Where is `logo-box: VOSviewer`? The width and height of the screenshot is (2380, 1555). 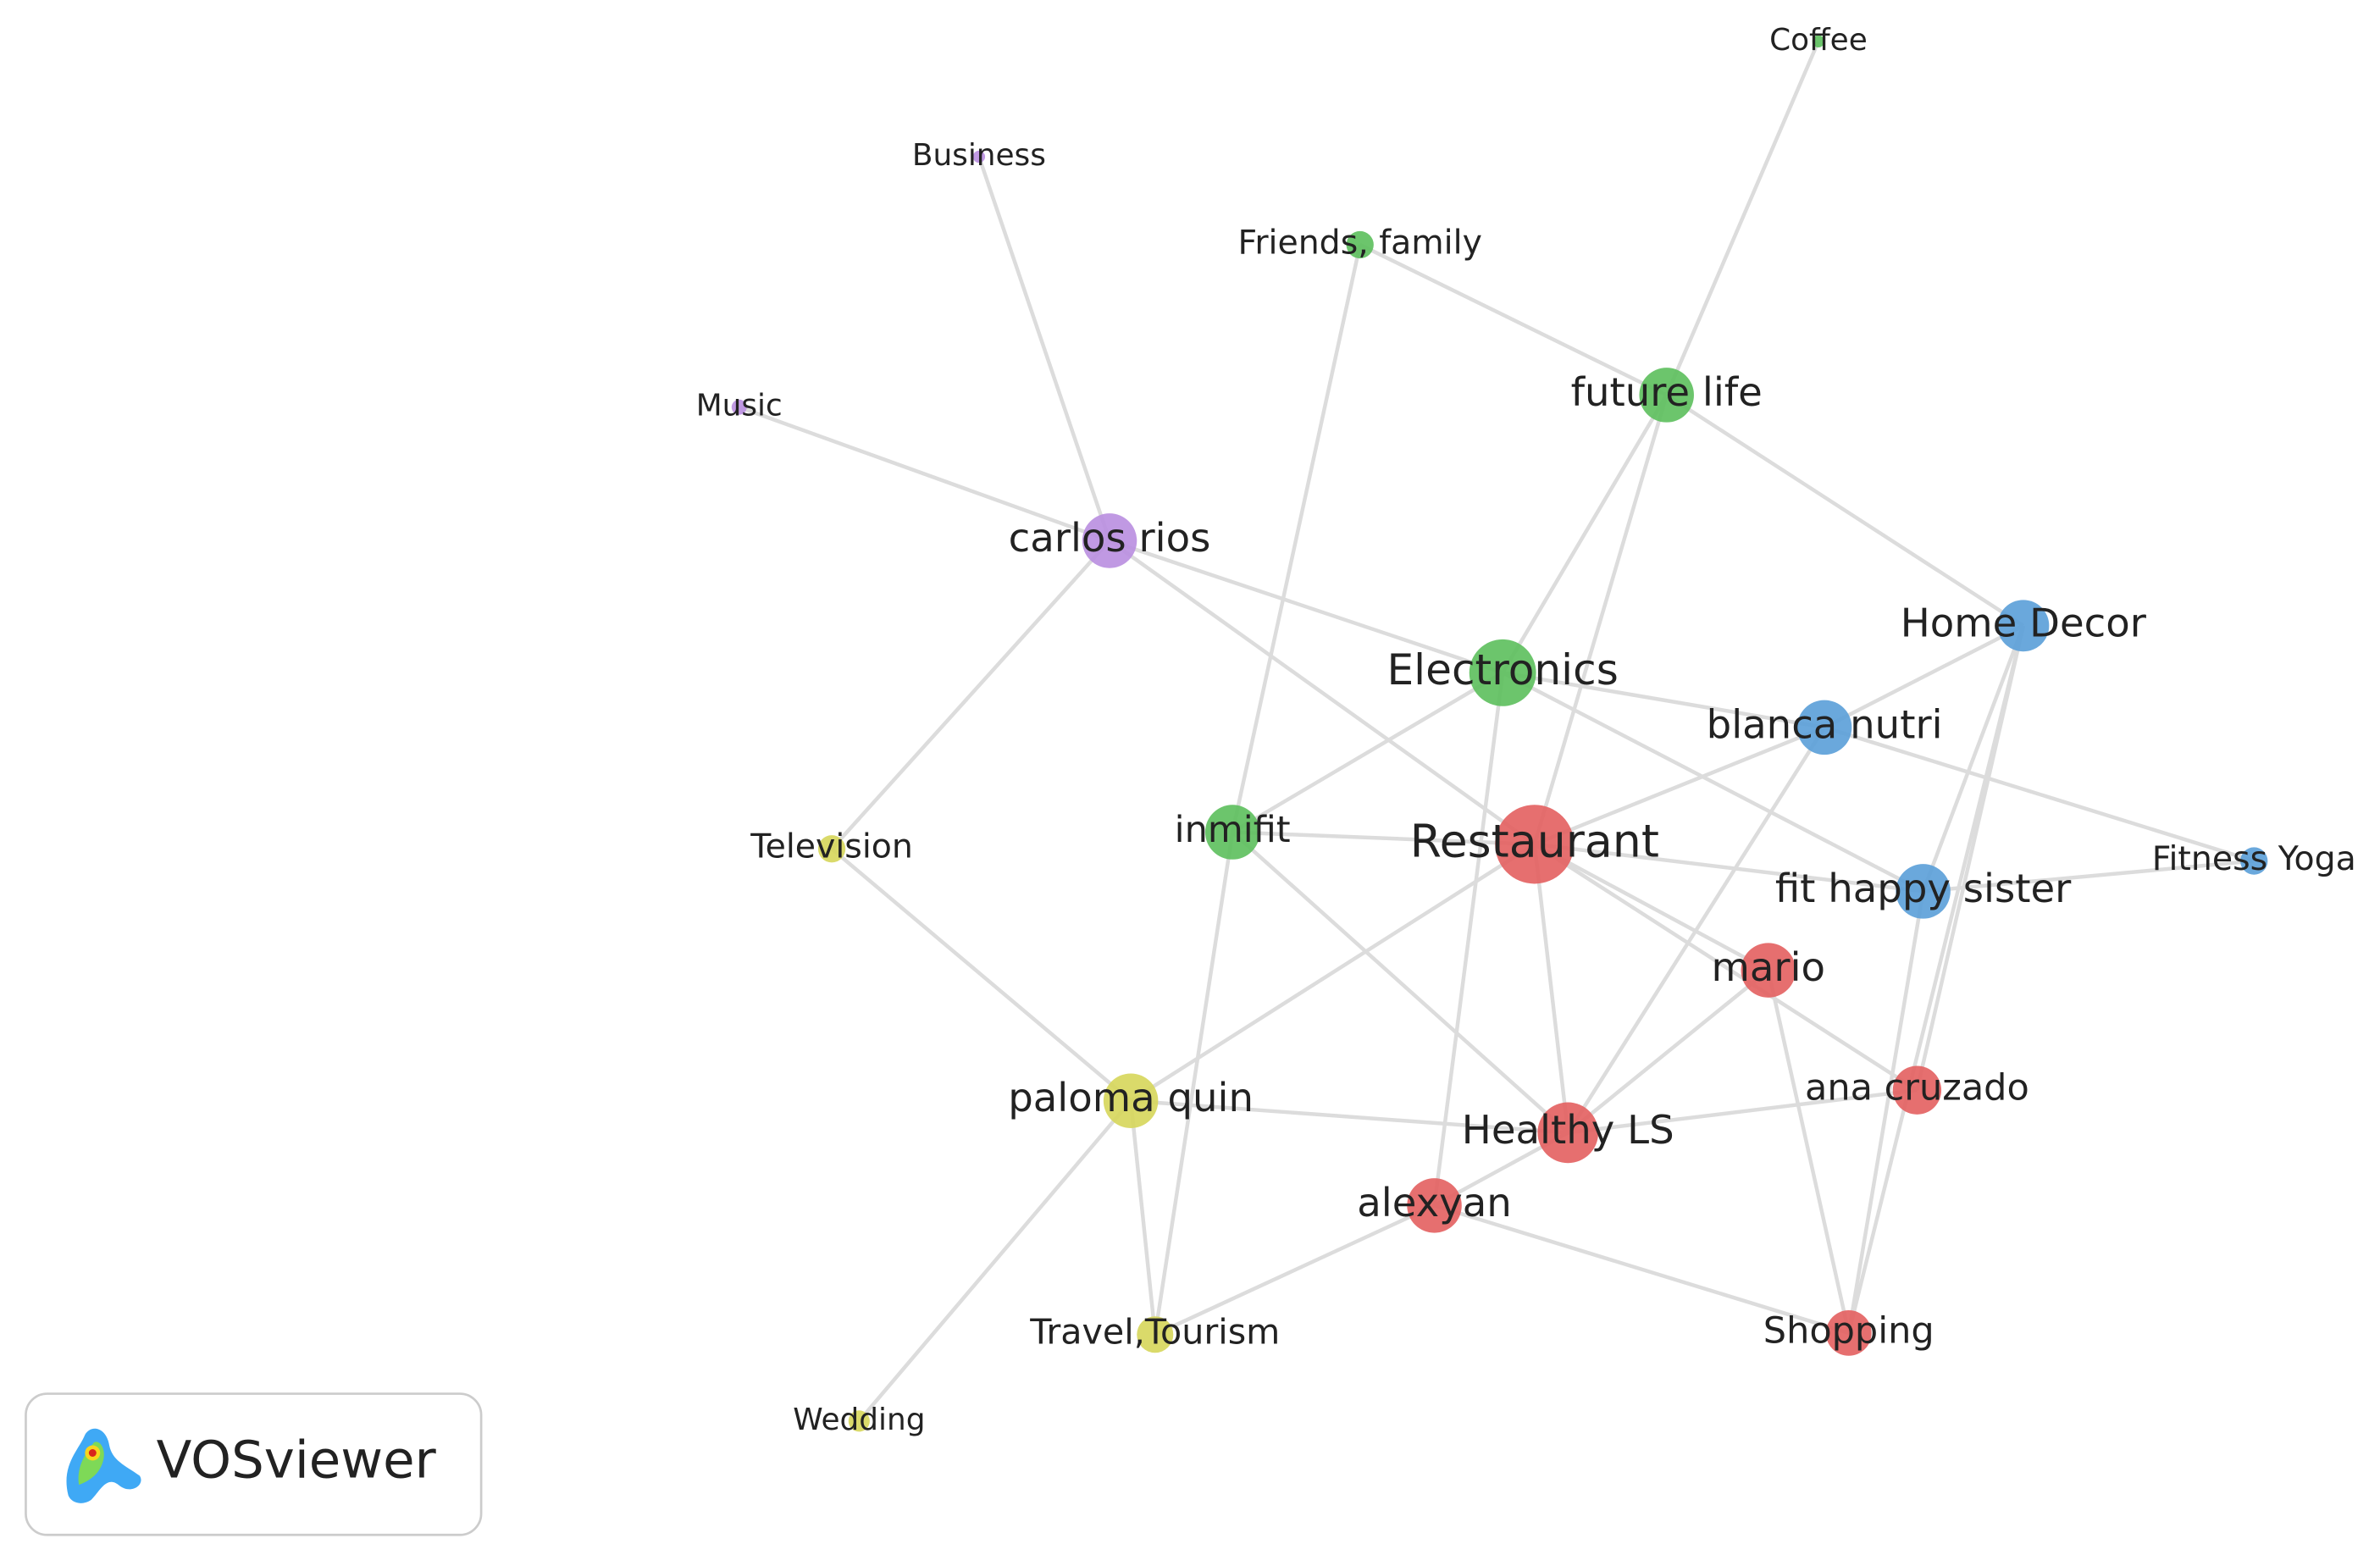 logo-box: VOSviewer is located at coordinates (254, 1464).